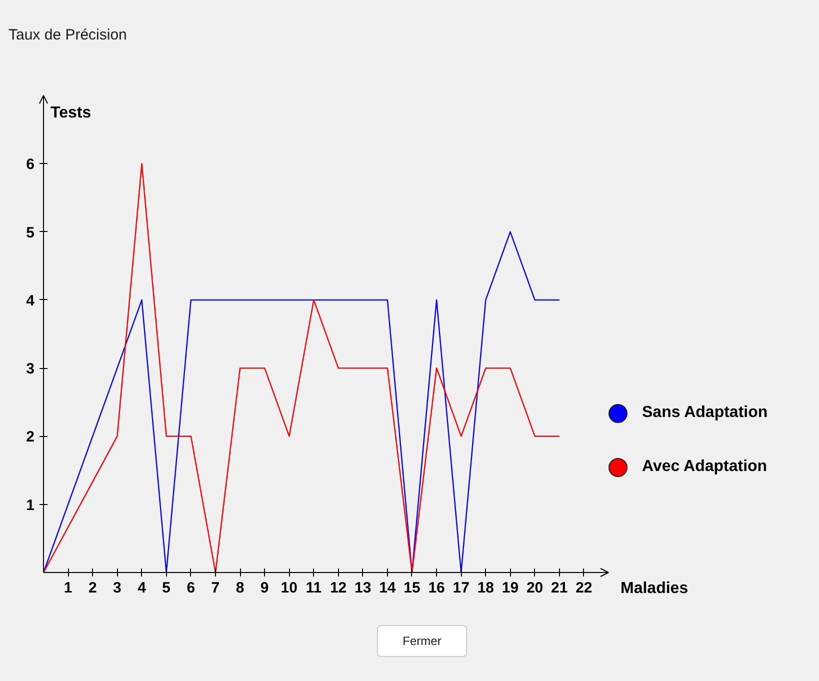 This screenshot has height=681, width=819. I want to click on x-tick-label: 3, so click(117, 588).